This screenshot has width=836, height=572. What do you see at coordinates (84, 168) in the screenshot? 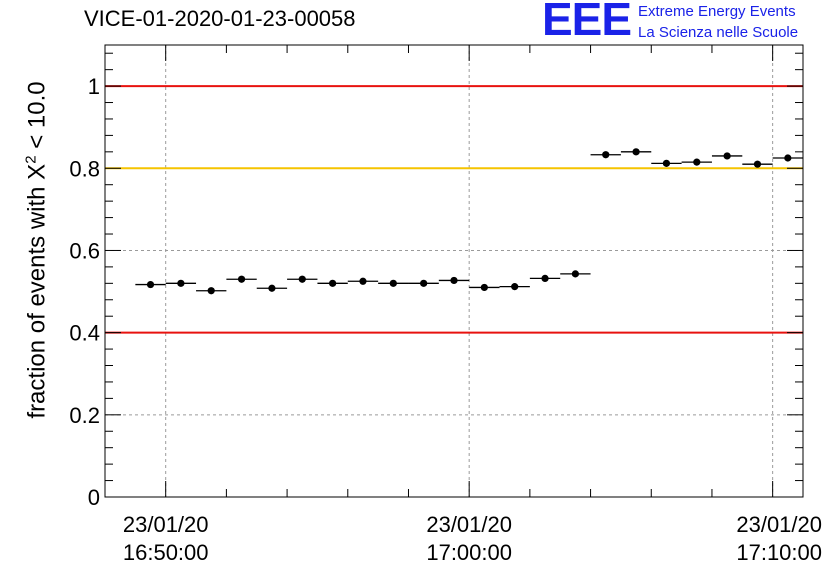
I see `y-tick-label: 0.8` at bounding box center [84, 168].